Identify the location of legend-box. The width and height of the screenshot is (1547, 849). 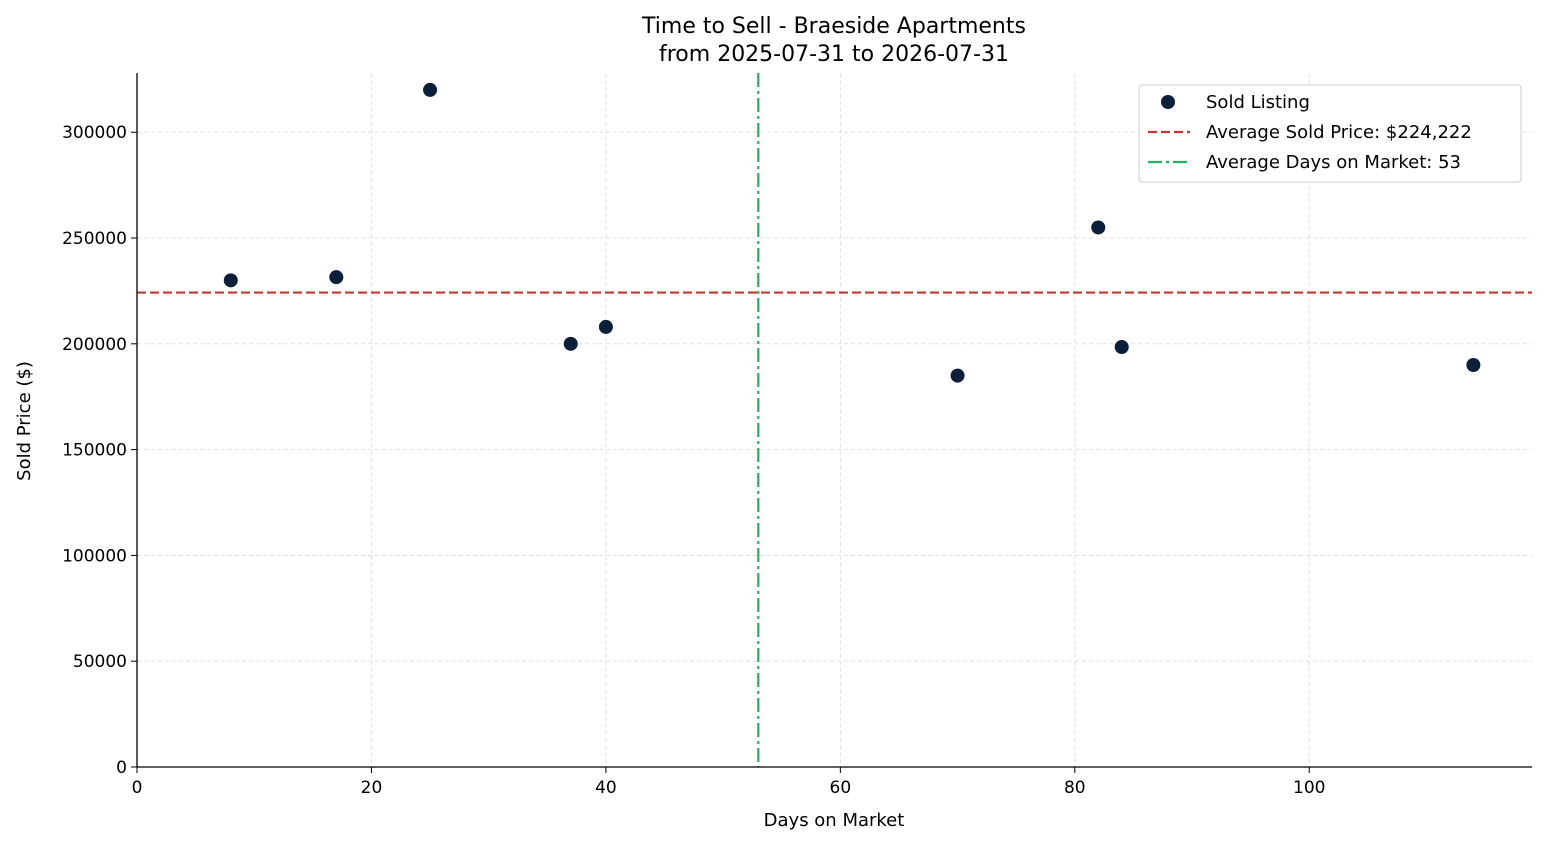
(1330, 133).